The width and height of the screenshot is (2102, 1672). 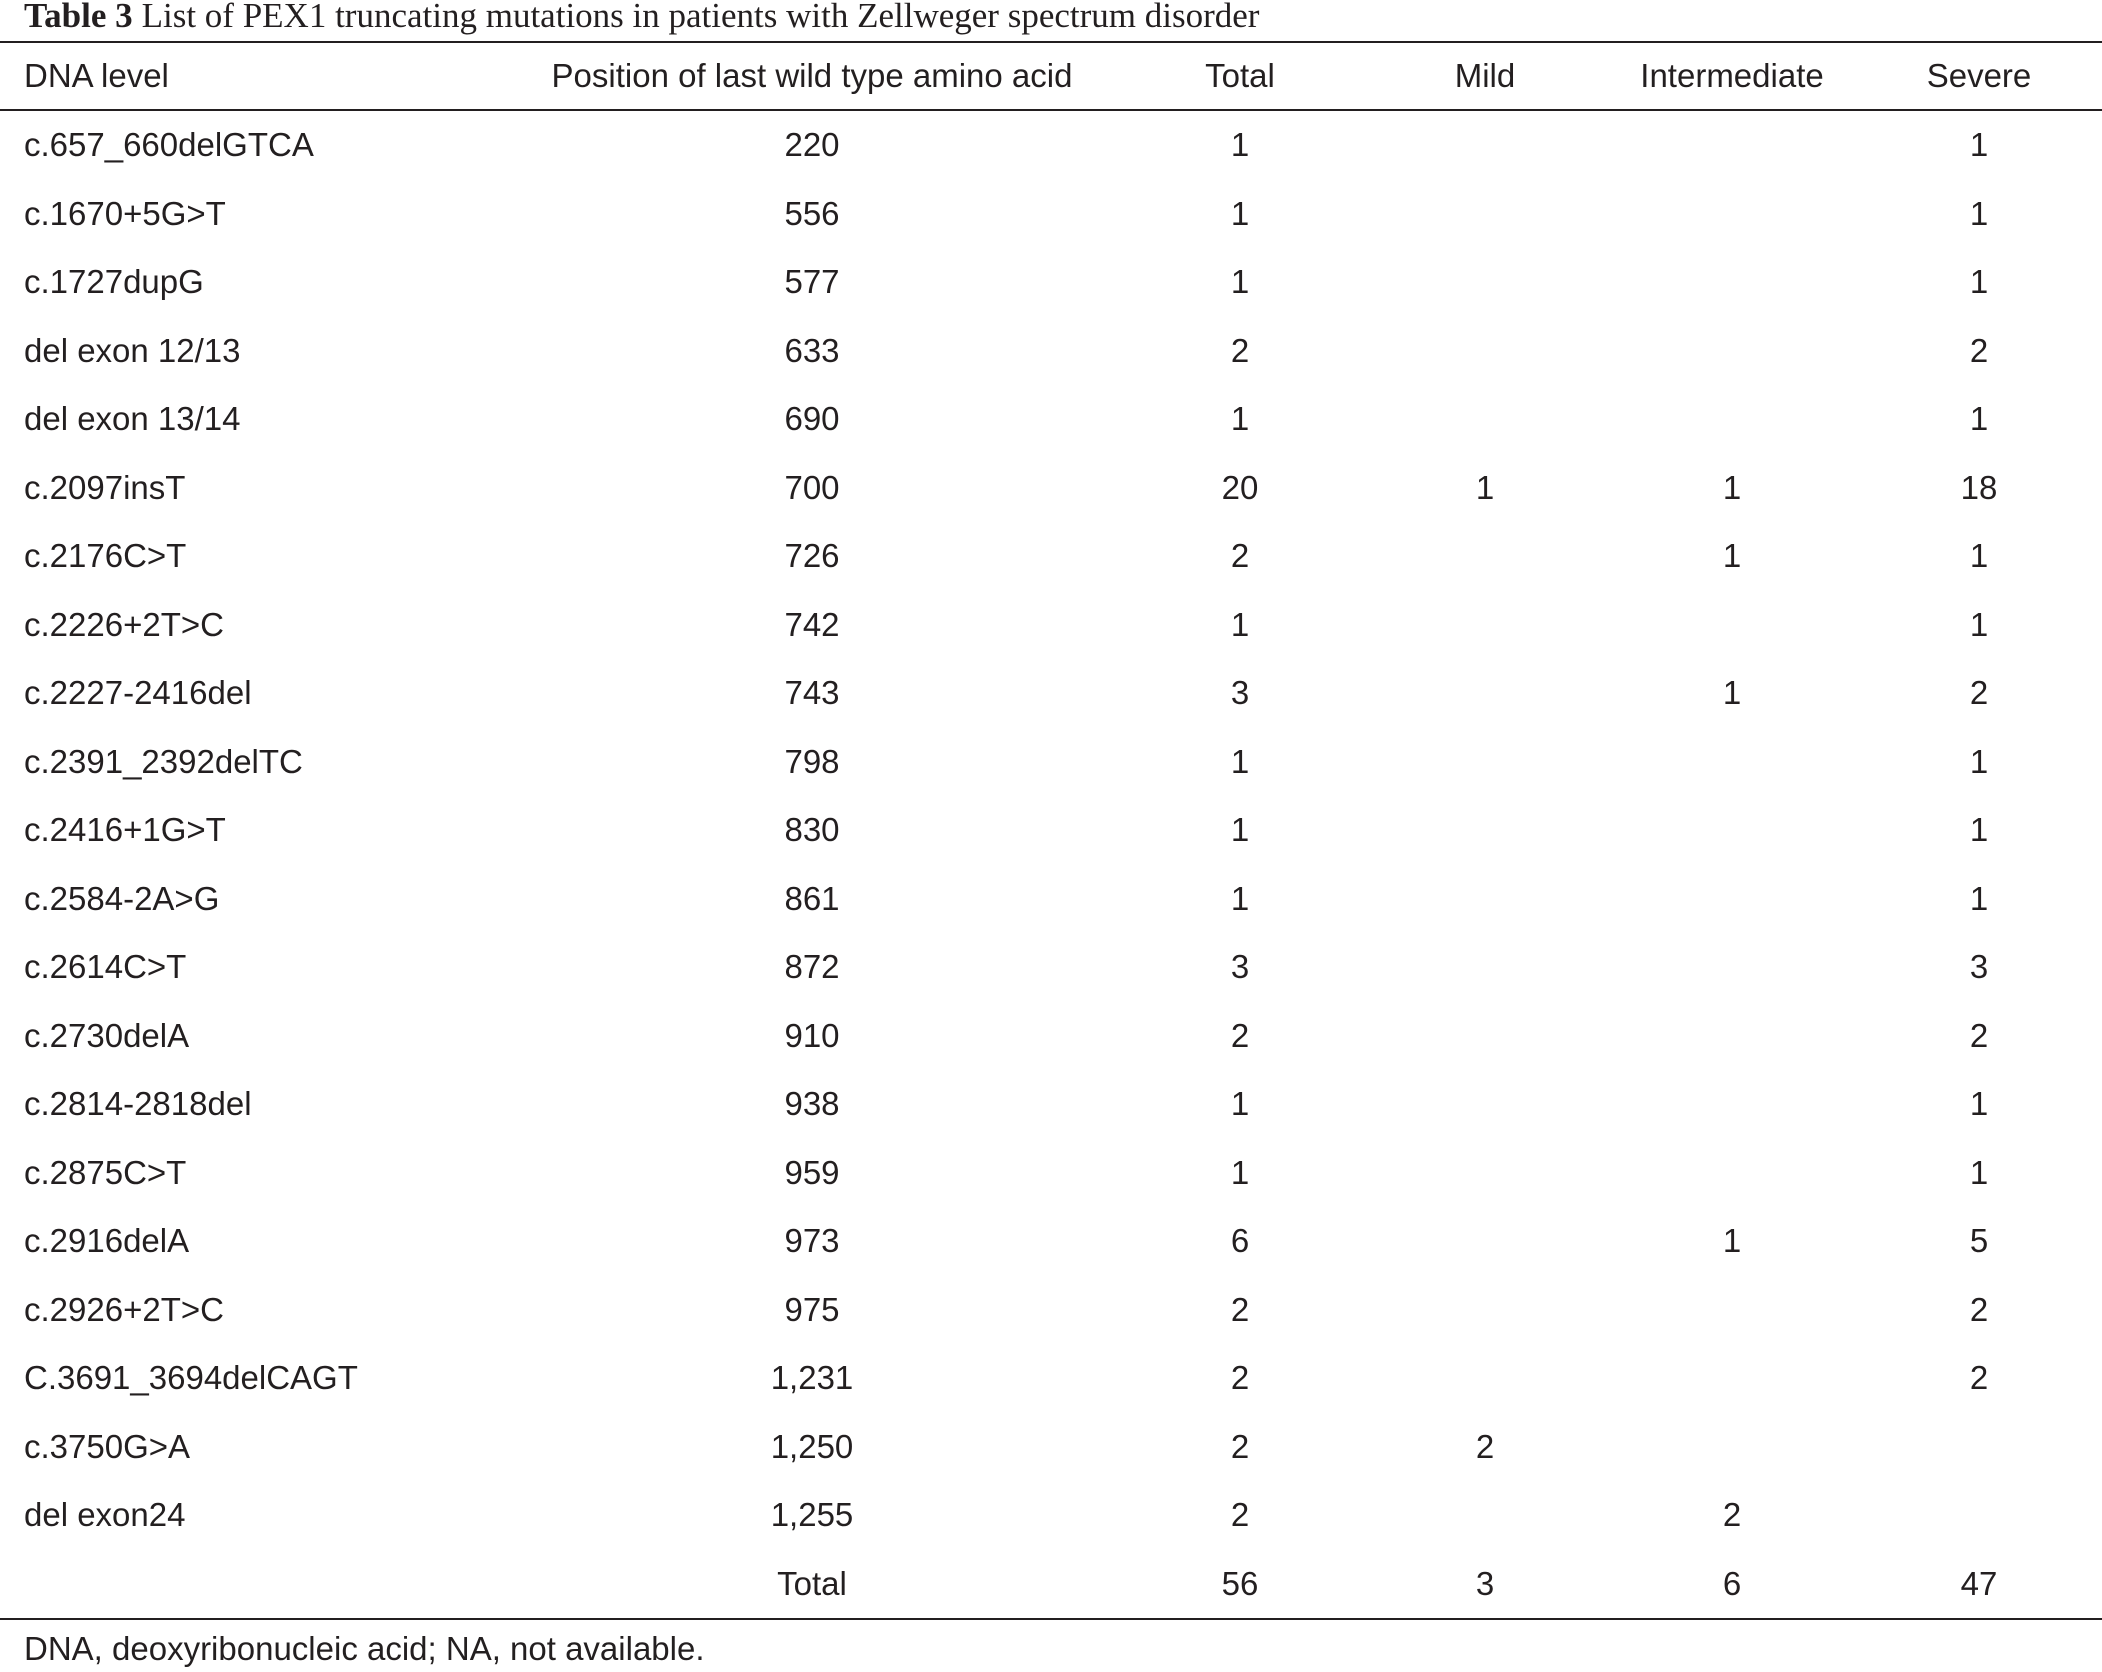 I want to click on cell-position: 798, so click(x=812, y=761).